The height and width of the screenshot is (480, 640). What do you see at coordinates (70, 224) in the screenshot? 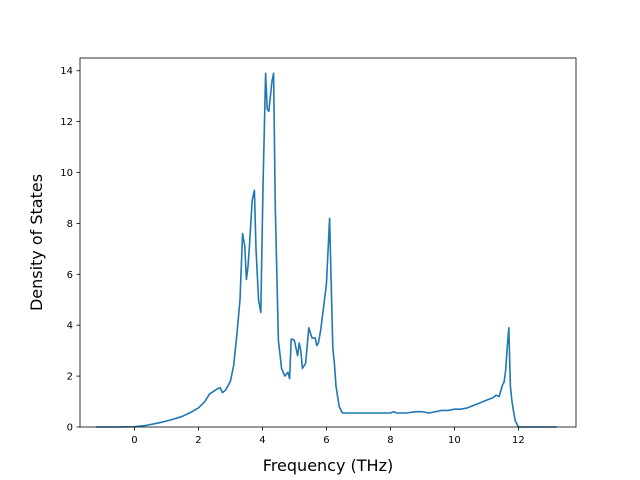
I see `y-tick-label: 8` at bounding box center [70, 224].